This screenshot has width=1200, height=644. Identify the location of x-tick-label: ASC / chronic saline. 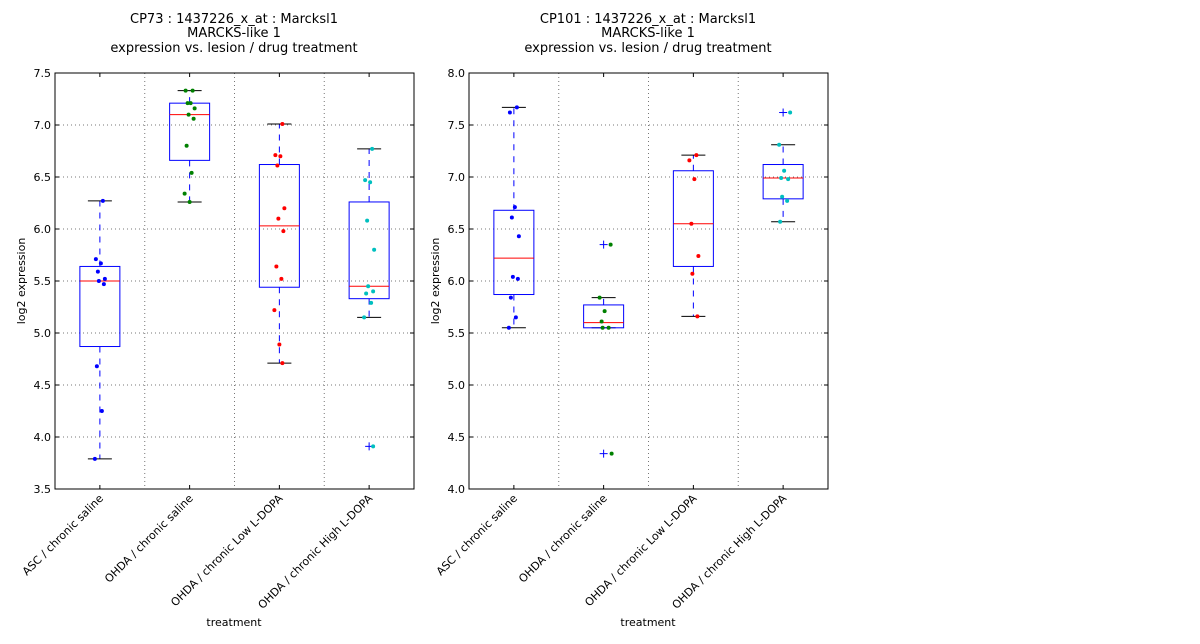
(477, 535).